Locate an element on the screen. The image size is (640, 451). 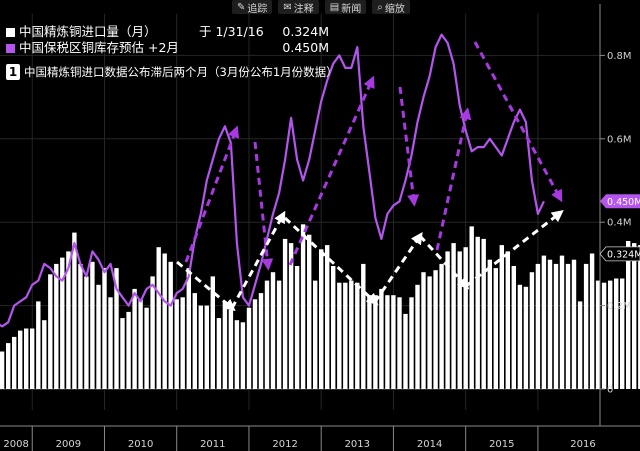
zoom-button: ⌕ 缩放 is located at coordinates (391, 7).